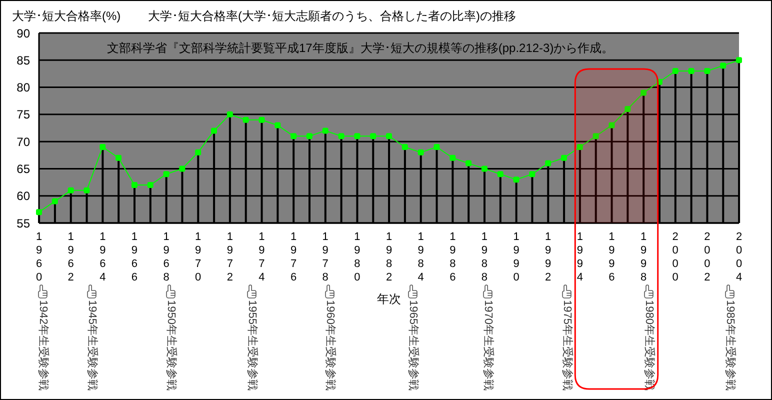 The image size is (772, 400). Describe the element at coordinates (332, 16) in the screenshot. I see `chart-title: 大学･短大合格率(大学･短大志願者のうち、合格した者の比率)の推移` at that location.